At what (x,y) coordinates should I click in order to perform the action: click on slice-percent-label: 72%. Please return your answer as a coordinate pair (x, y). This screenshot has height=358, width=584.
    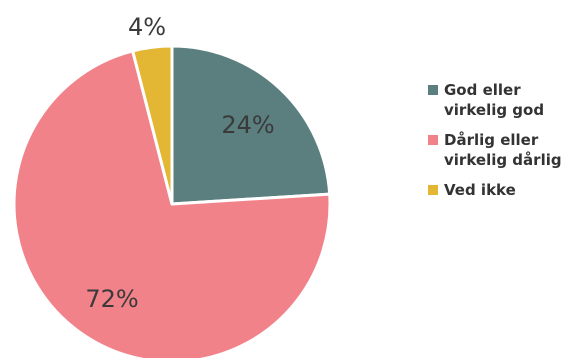
    Looking at the image, I should click on (111, 299).